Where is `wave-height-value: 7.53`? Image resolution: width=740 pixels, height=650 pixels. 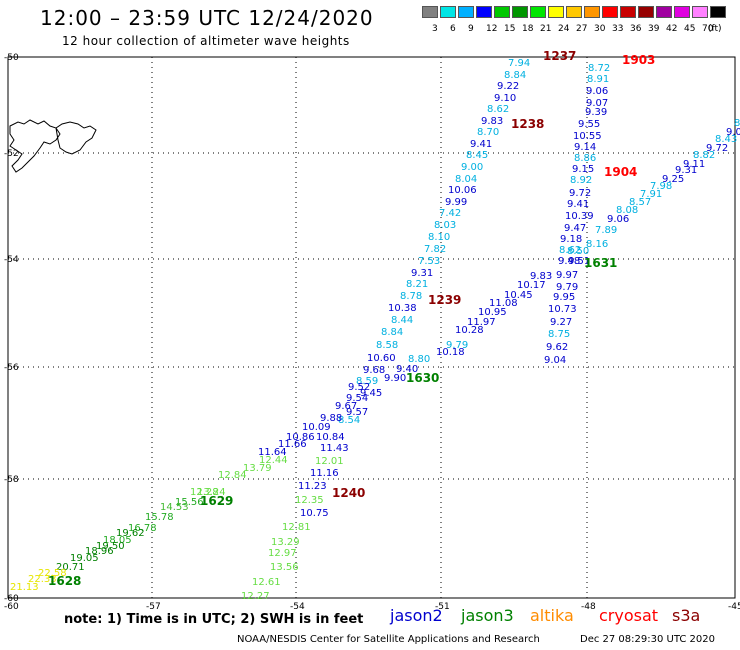
wave-height-value: 7.53 is located at coordinates (429, 261).